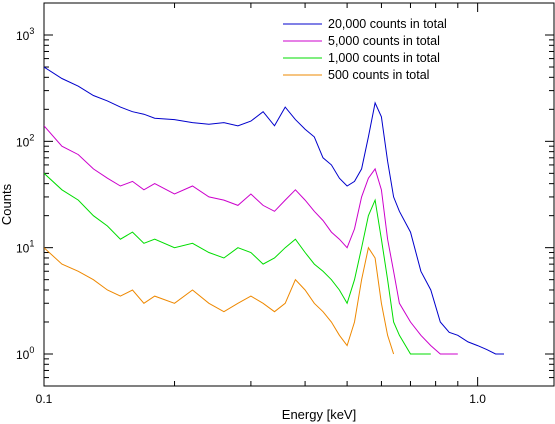 This screenshot has width=555, height=424. I want to click on x-tick-label: 0.1, so click(44, 399).